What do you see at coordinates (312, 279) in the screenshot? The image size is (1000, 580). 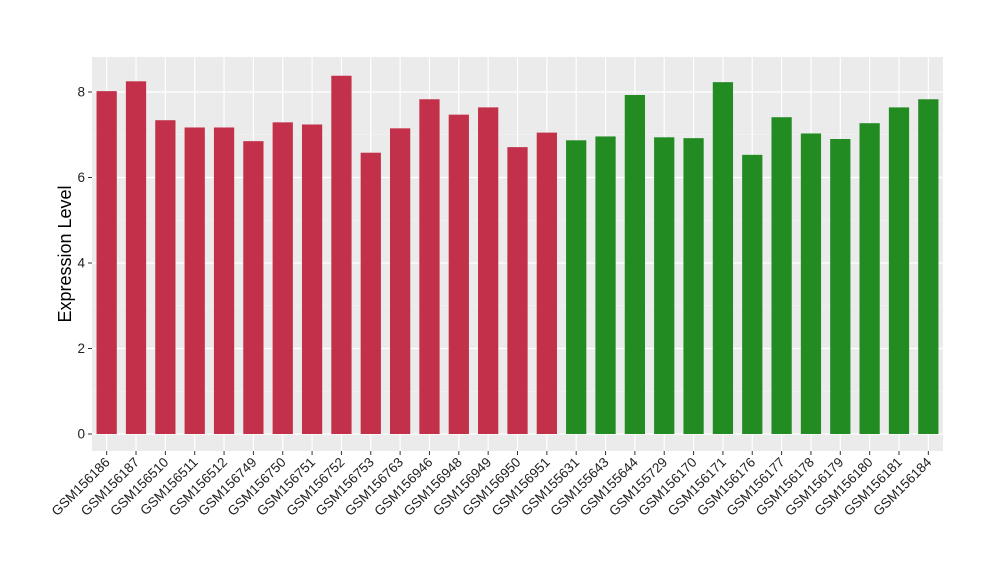 I see `bar-GSM156751` at bounding box center [312, 279].